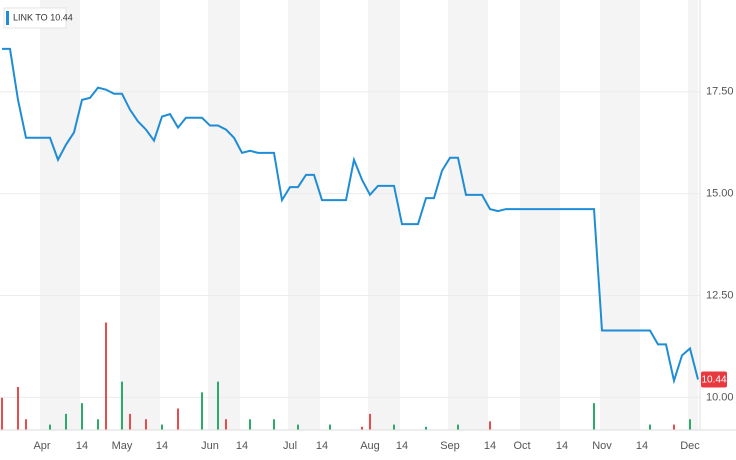  I want to click on legend-swatch, so click(7, 18).